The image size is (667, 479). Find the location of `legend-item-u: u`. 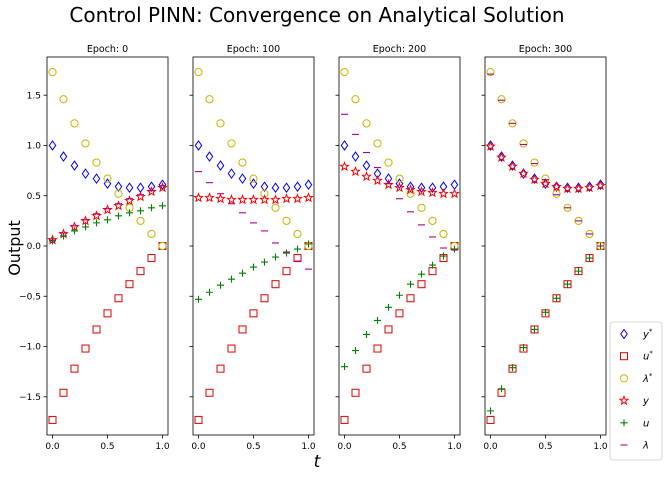

legend-item-u: u is located at coordinates (634, 423).